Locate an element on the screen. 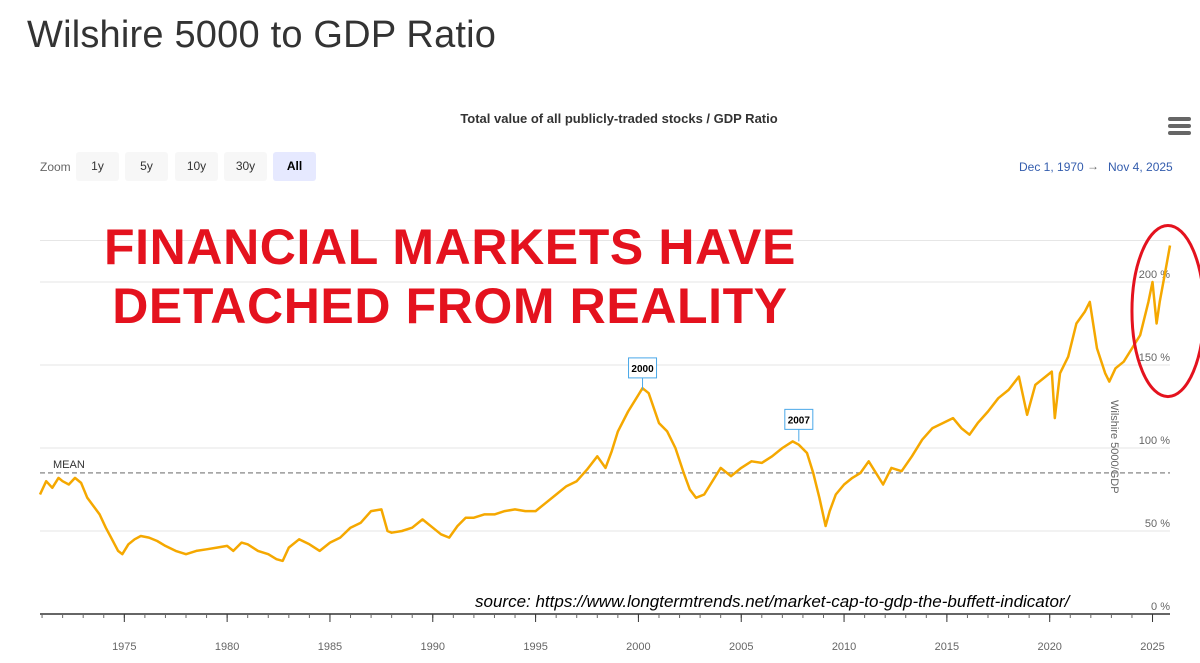  zoom-button-5y: 5y is located at coordinates (146, 166).